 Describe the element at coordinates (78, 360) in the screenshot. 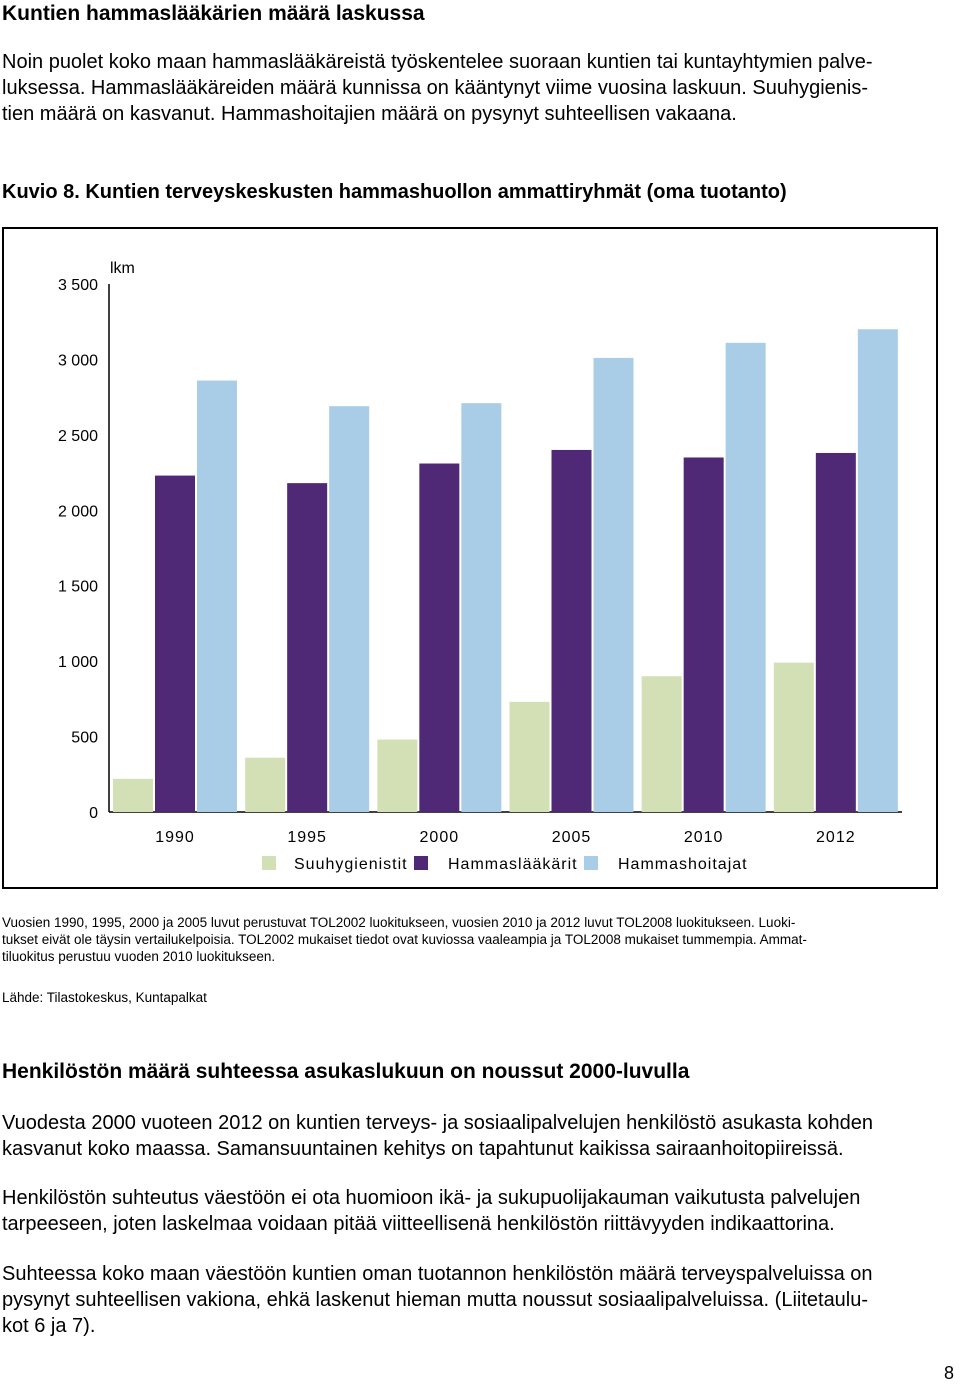

I see `y-tick-label: 3 000` at that location.